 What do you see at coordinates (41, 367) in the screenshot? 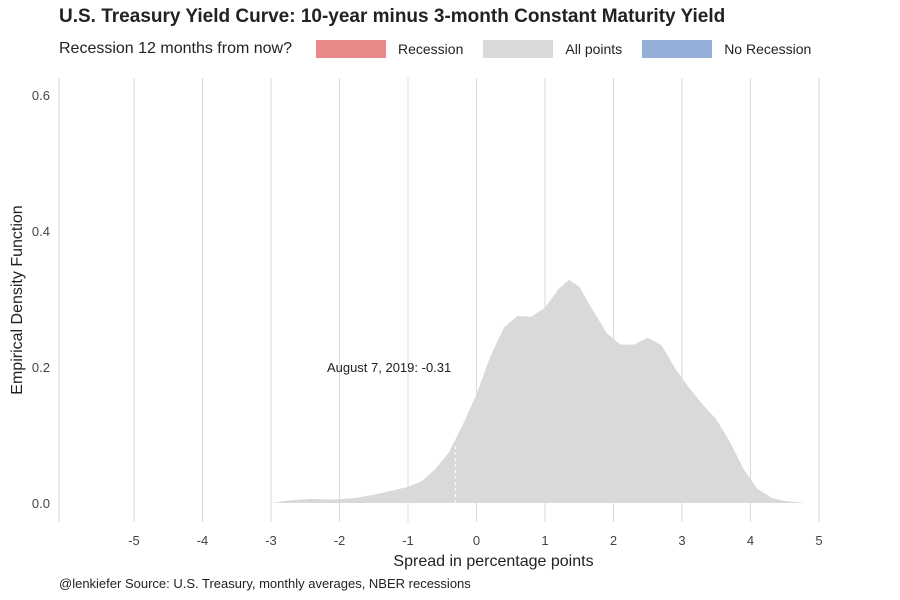
I see `y-tick-label: 0.2` at bounding box center [41, 367].